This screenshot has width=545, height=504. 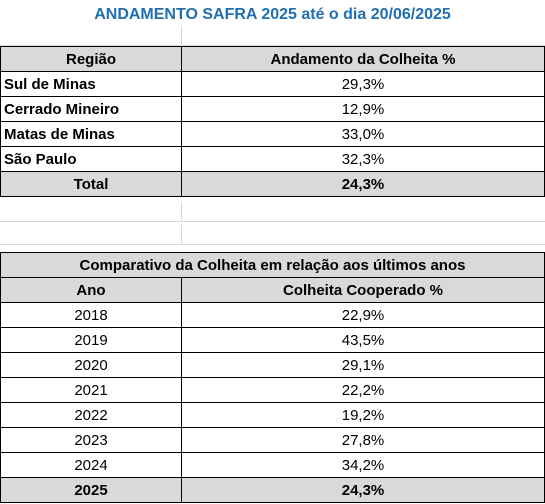 I want to click on year-cell: 2023, so click(x=91, y=440).